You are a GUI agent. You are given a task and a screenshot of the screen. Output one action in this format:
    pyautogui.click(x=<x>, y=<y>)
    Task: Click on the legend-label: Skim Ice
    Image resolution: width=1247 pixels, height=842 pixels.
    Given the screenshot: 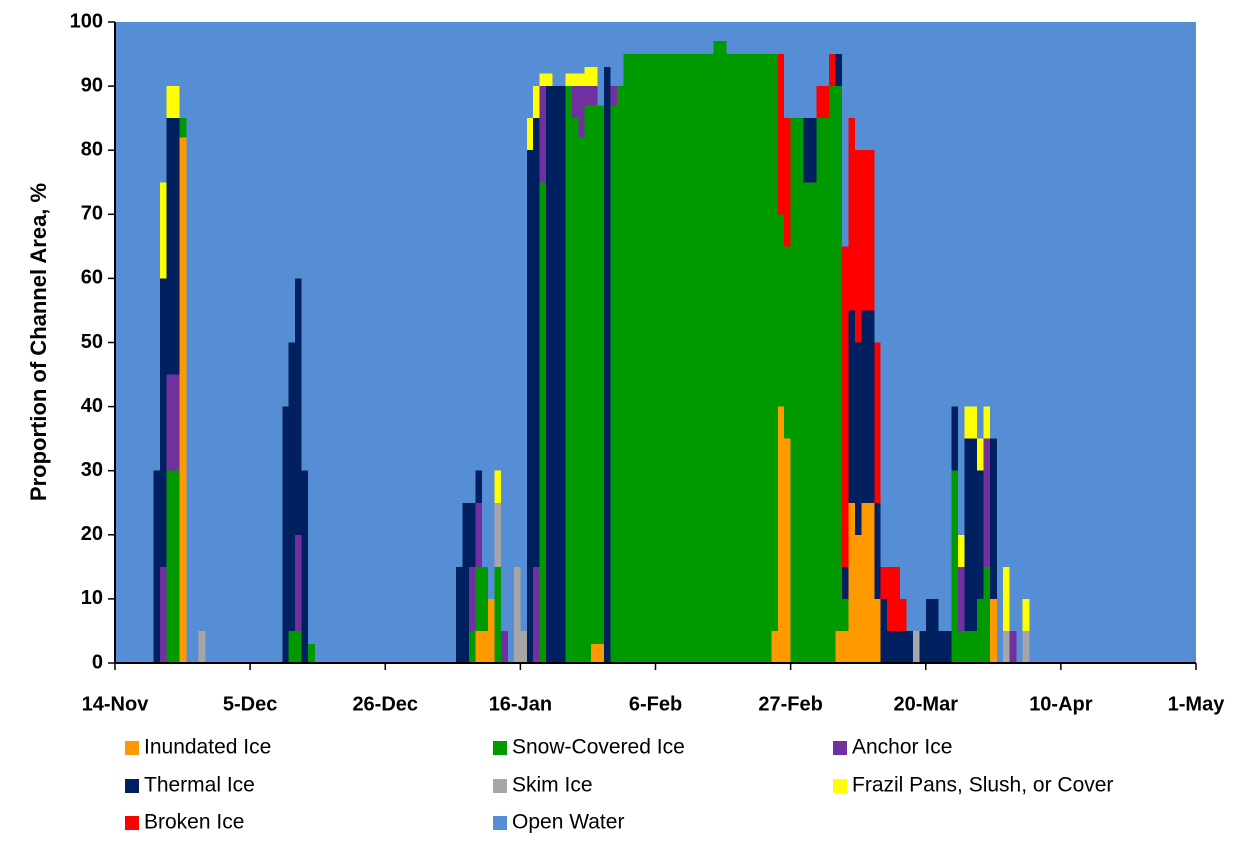 What is the action you would take?
    pyautogui.click(x=552, y=785)
    